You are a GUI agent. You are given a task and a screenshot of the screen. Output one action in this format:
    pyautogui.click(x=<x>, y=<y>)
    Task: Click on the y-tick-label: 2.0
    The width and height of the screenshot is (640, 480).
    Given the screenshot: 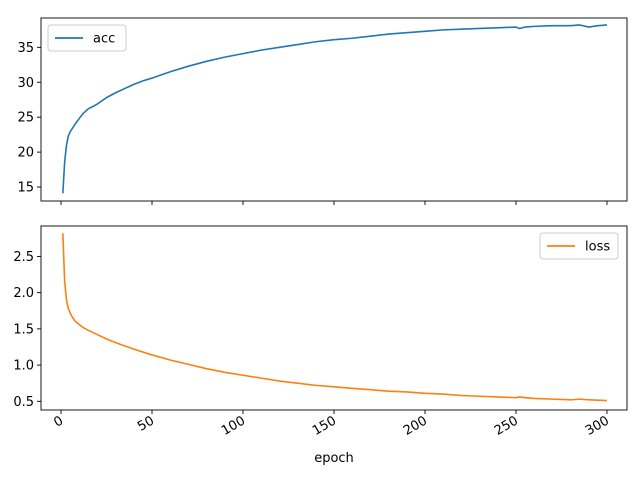 What is the action you would take?
    pyautogui.click(x=23, y=293)
    